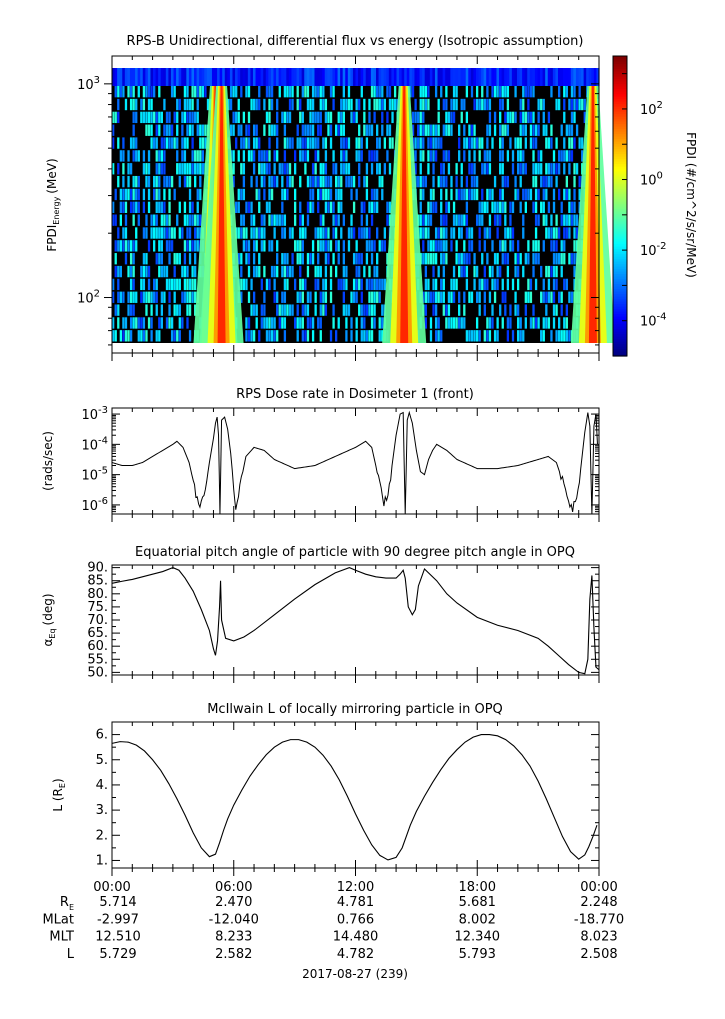 Image resolution: width=725 pixels, height=1019 pixels. Describe the element at coordinates (94, 505) in the screenshot. I see `dose-rate-y-tick-label: 10-6` at that location.